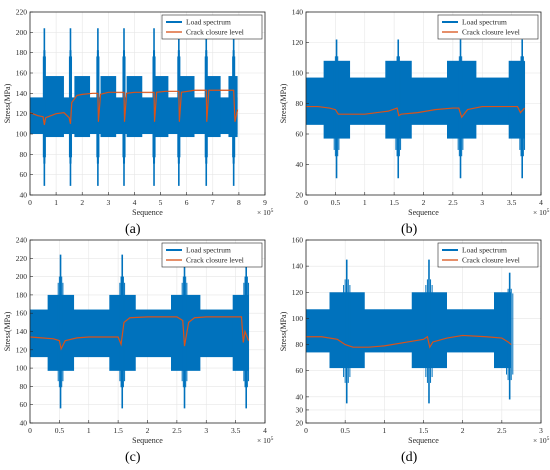 The height and width of the screenshot is (470, 550). Describe the element at coordinates (161, 202) in the screenshot. I see `x-tick-label: 5` at that location.